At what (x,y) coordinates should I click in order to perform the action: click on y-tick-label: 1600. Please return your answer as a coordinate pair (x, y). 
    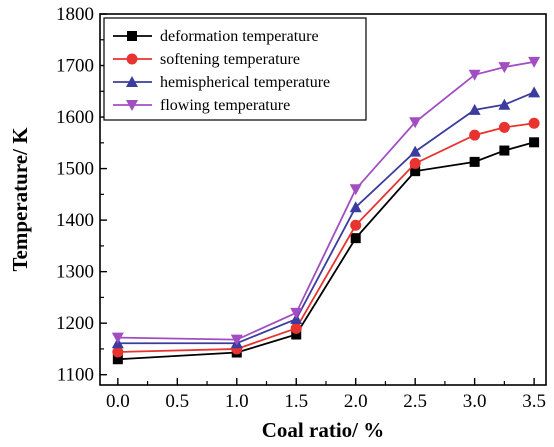
    Looking at the image, I should click on (75, 117).